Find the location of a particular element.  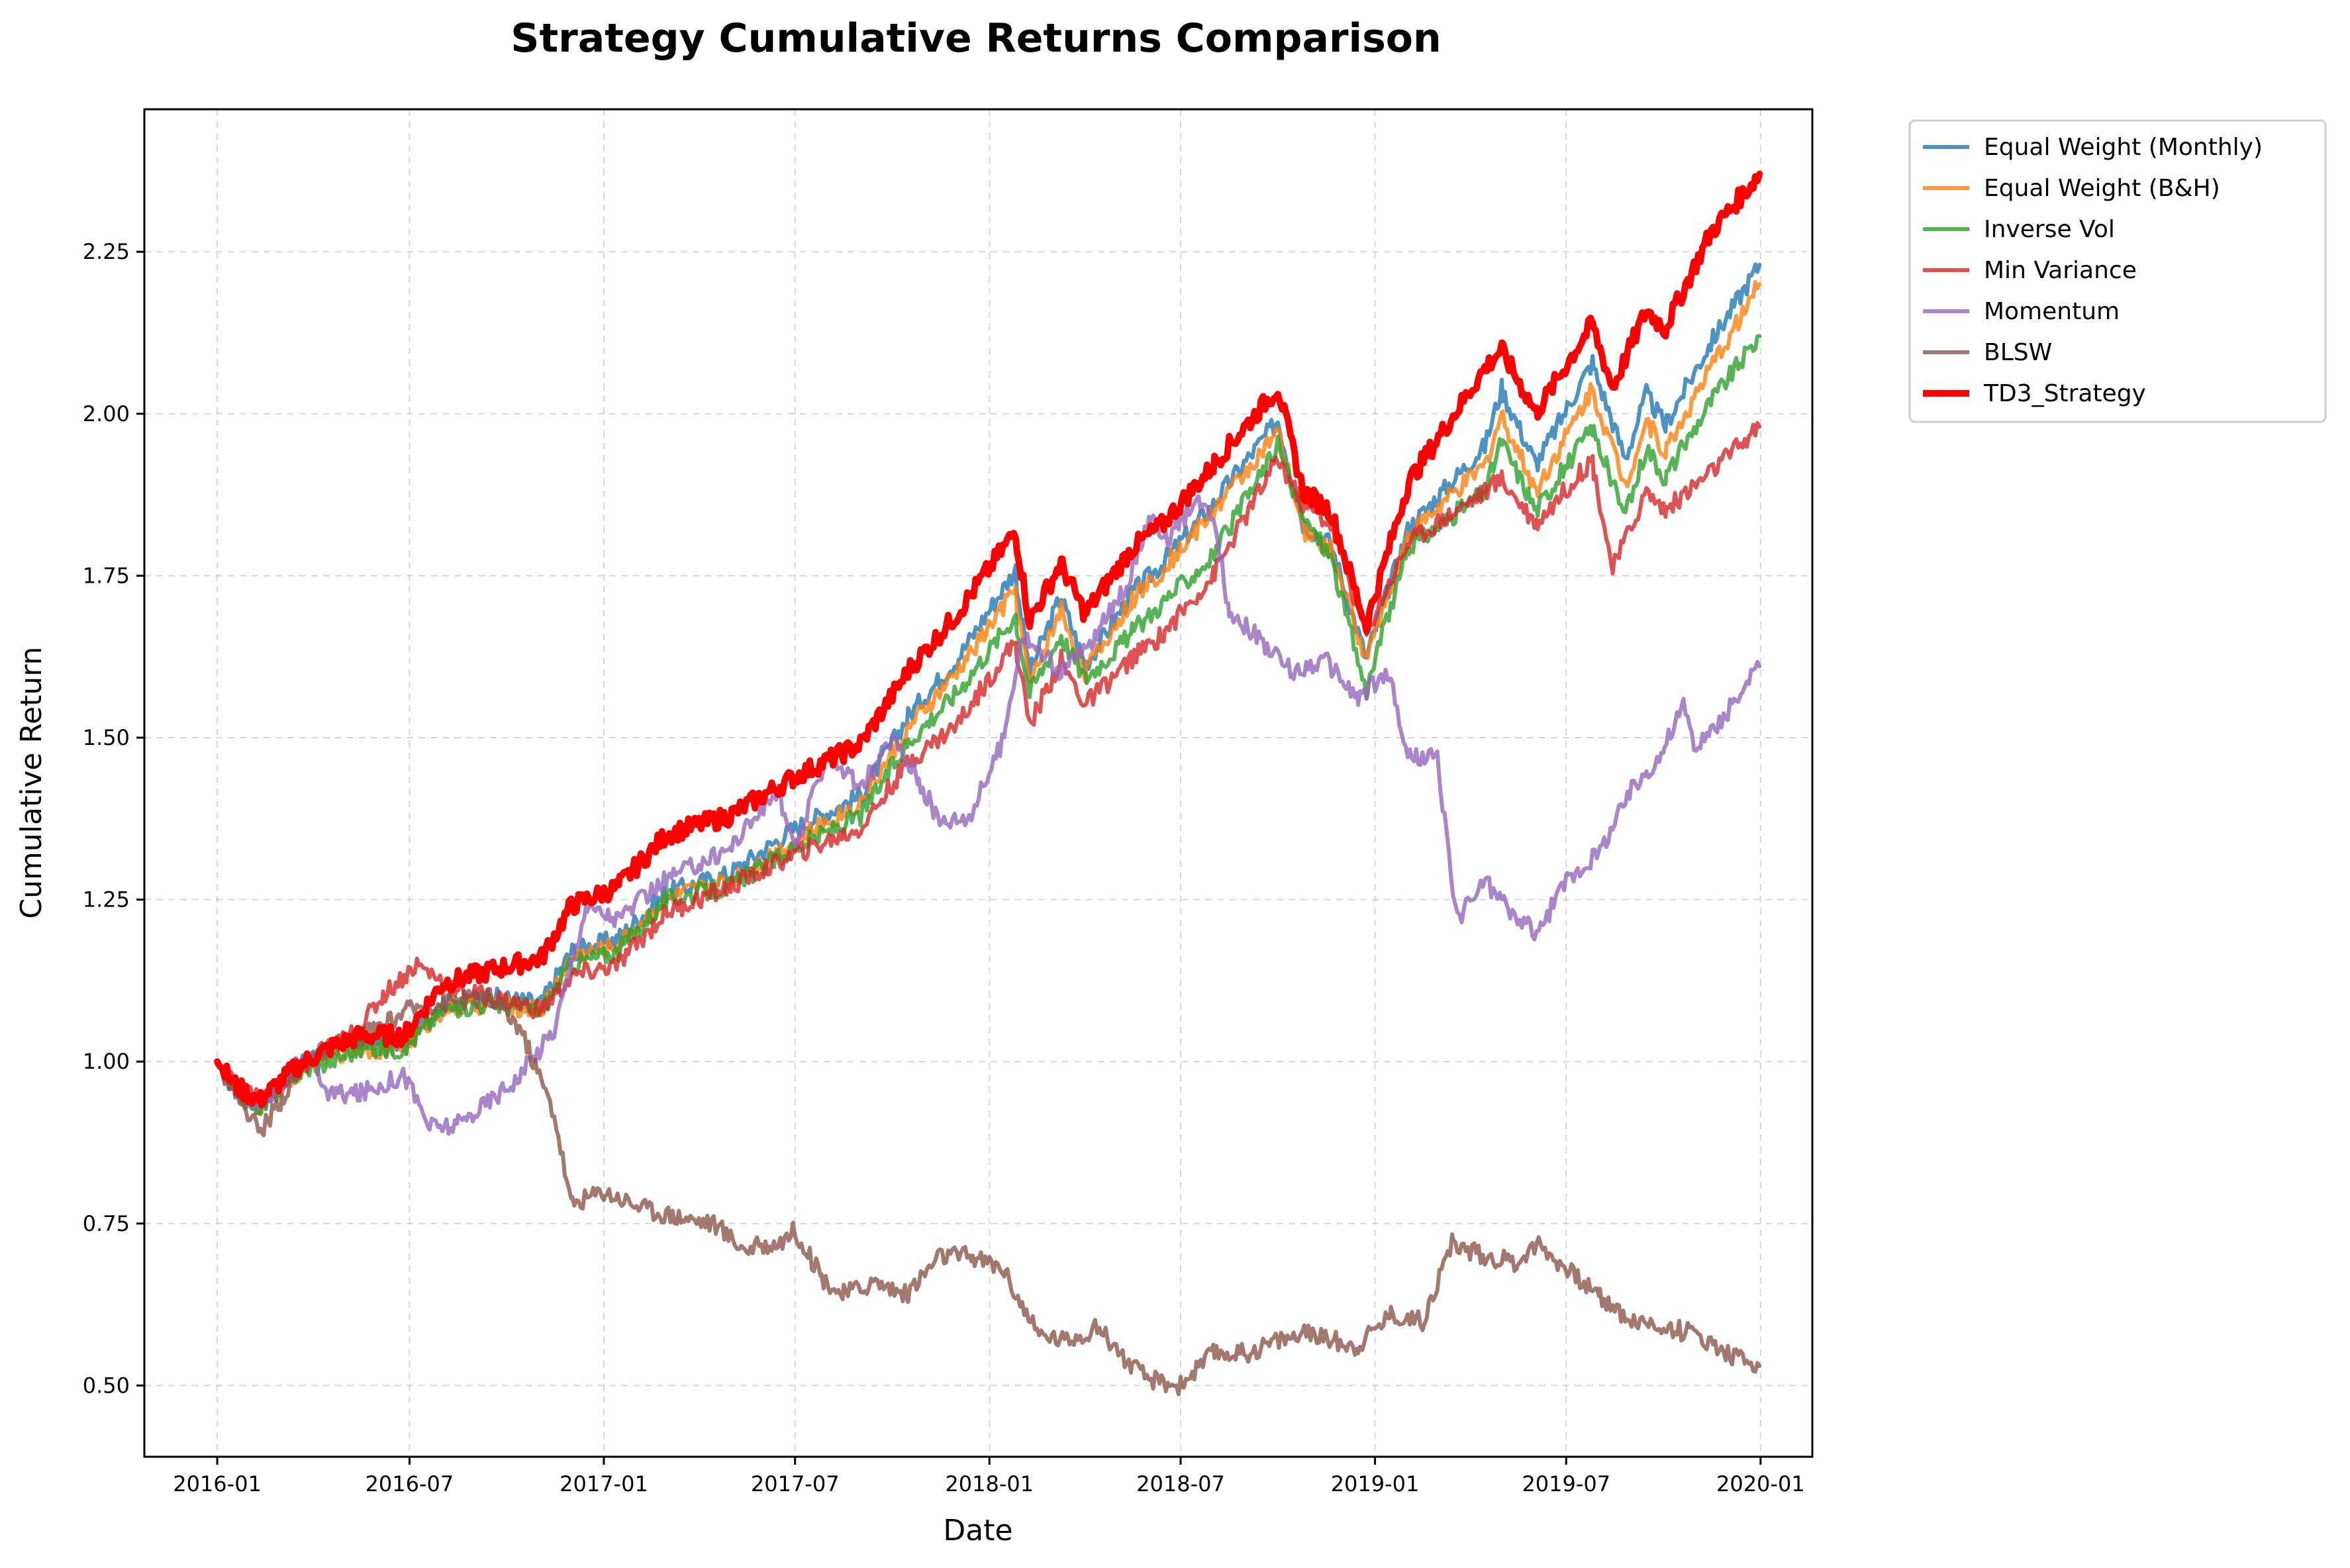

legend-entry: Min Variance is located at coordinates (2060, 270).